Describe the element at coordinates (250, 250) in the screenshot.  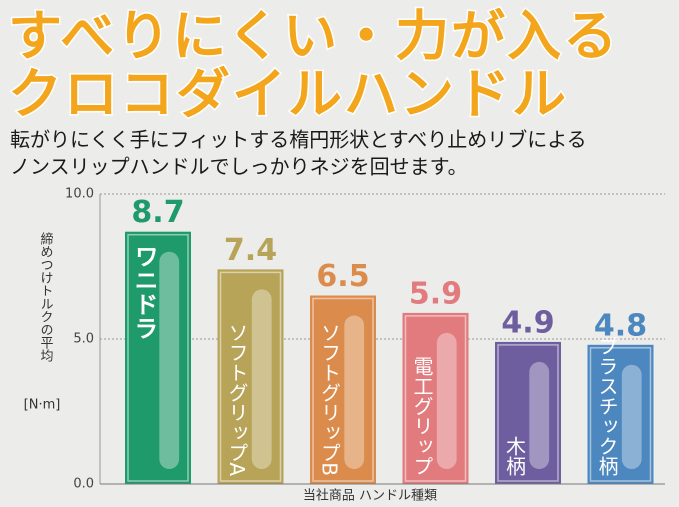
I see `value-label: 7.4` at that location.